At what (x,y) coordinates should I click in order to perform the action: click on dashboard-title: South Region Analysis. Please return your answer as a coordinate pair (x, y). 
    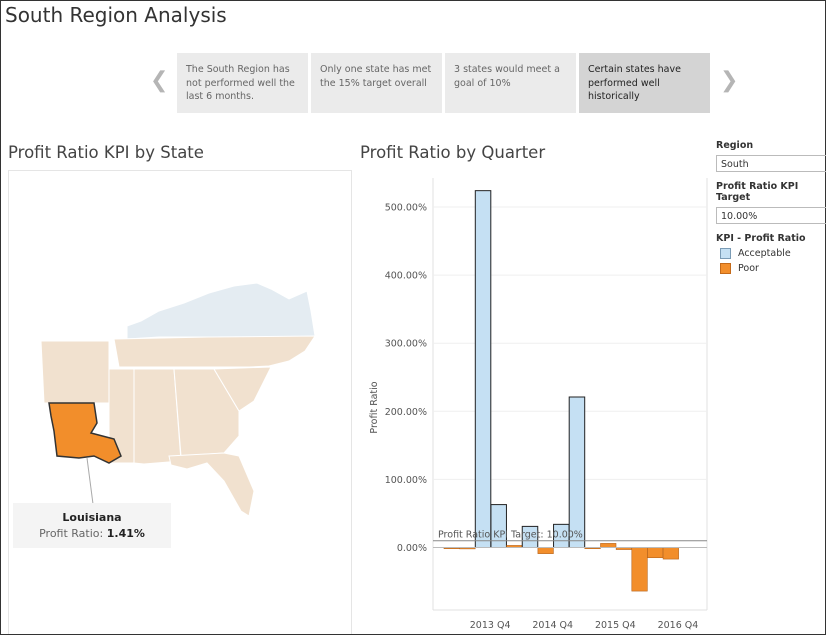
    Looking at the image, I should click on (116, 15).